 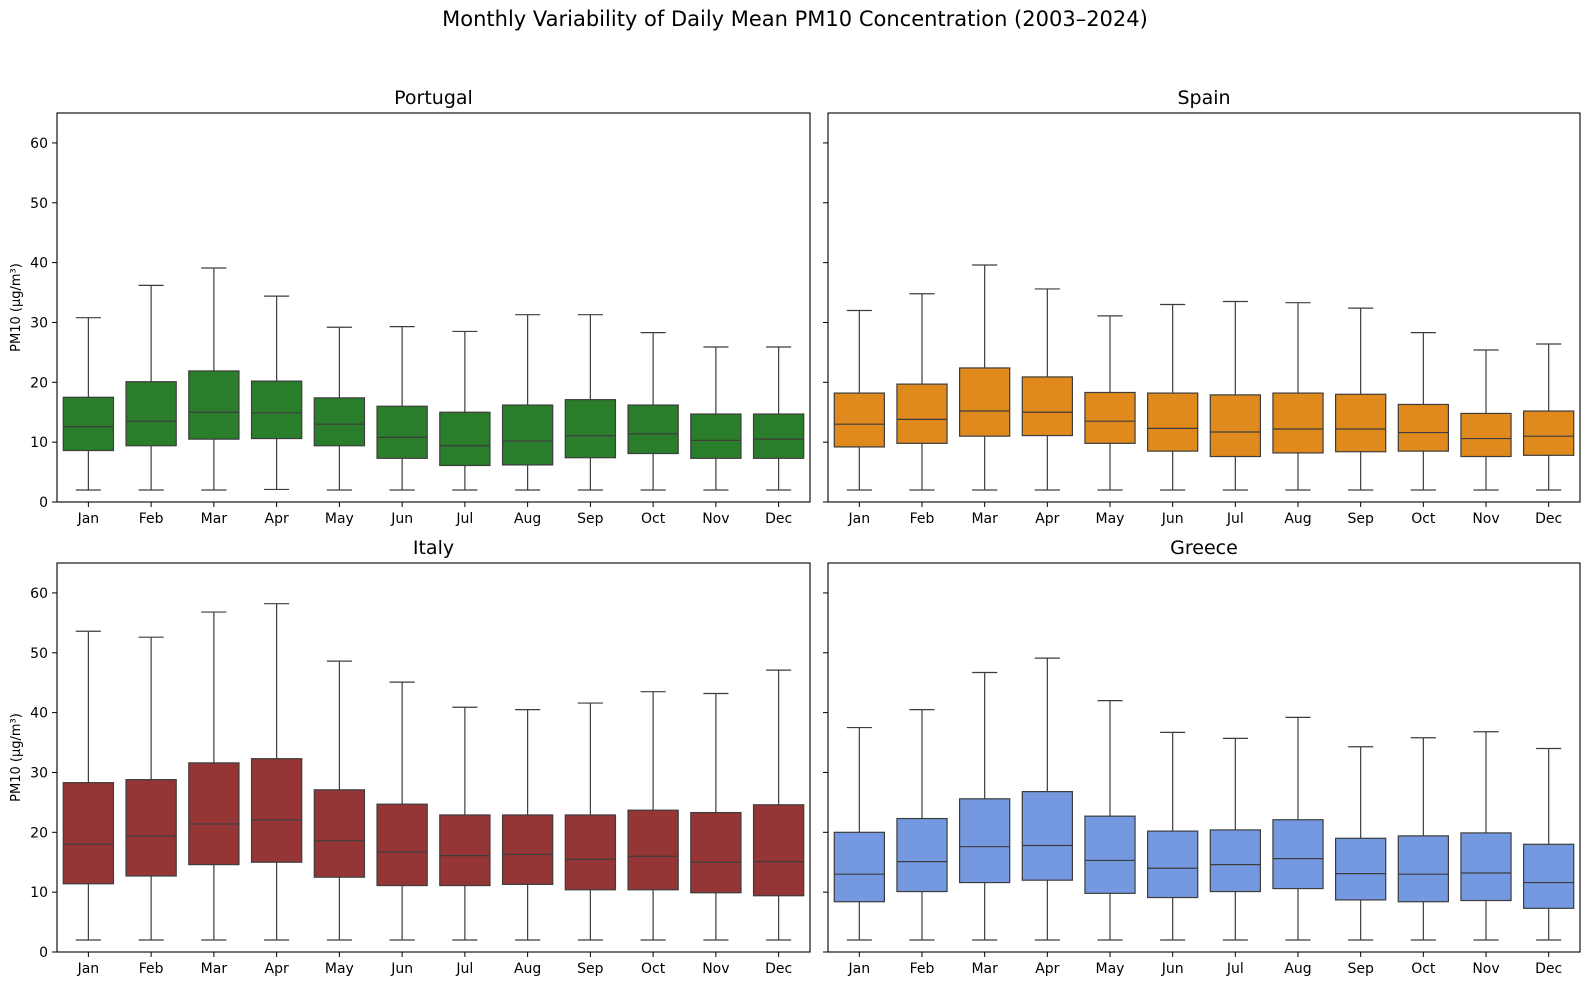 I want to click on panel-title: Spain, so click(x=1203, y=98).